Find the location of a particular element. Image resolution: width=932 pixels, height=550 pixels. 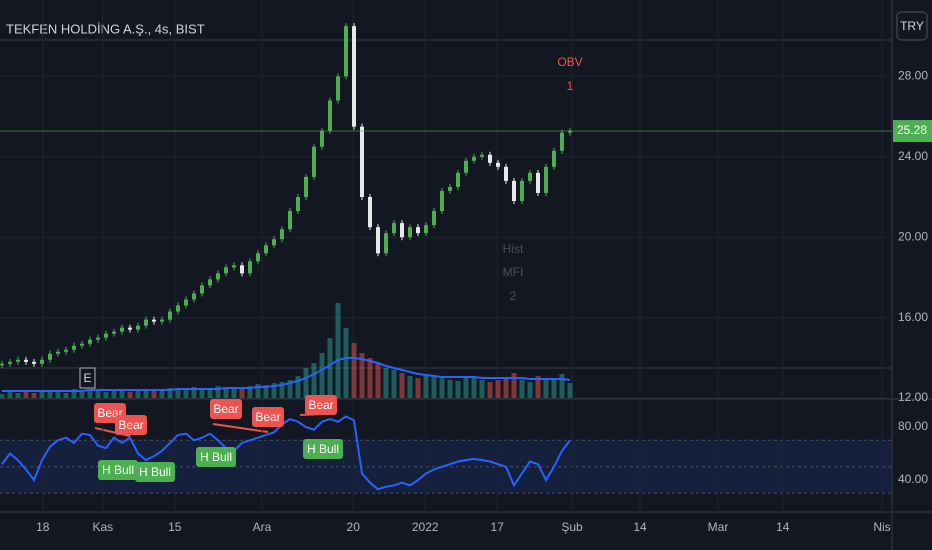

y-tick-label: 28.00 is located at coordinates (913, 76).